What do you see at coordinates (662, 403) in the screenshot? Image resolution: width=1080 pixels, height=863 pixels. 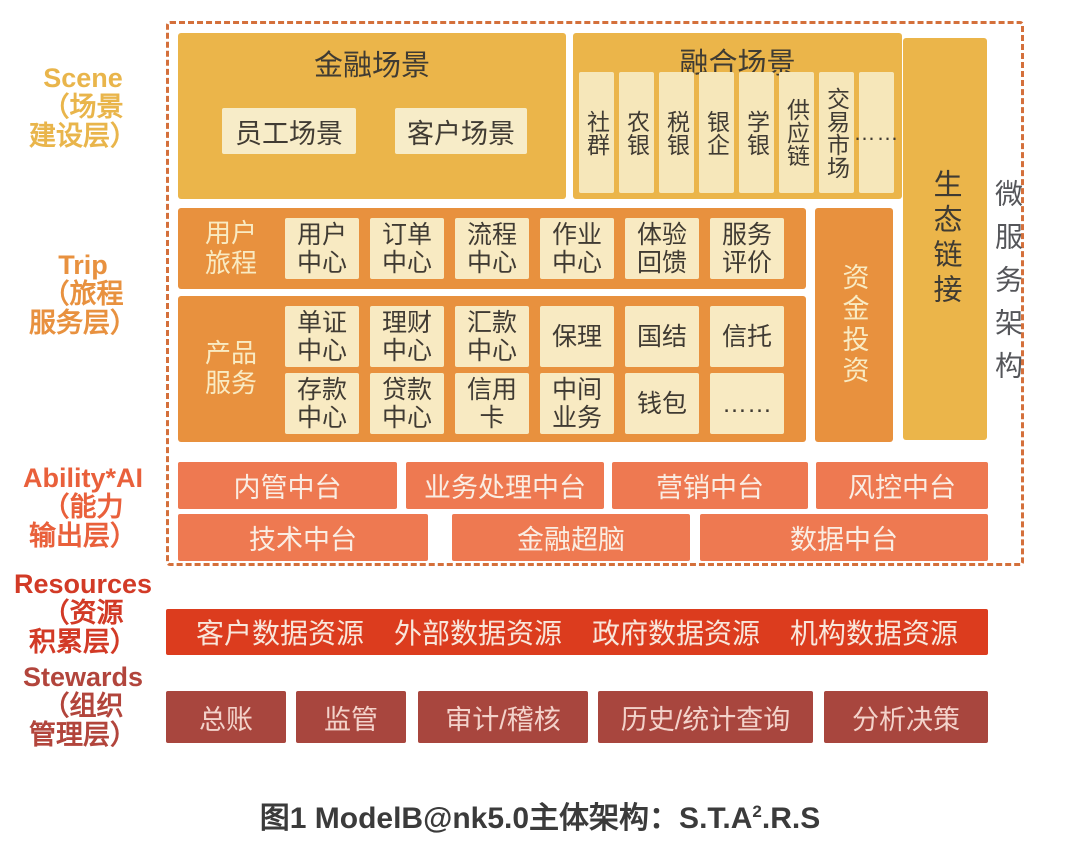 I see `wallet-box: 钱包` at bounding box center [662, 403].